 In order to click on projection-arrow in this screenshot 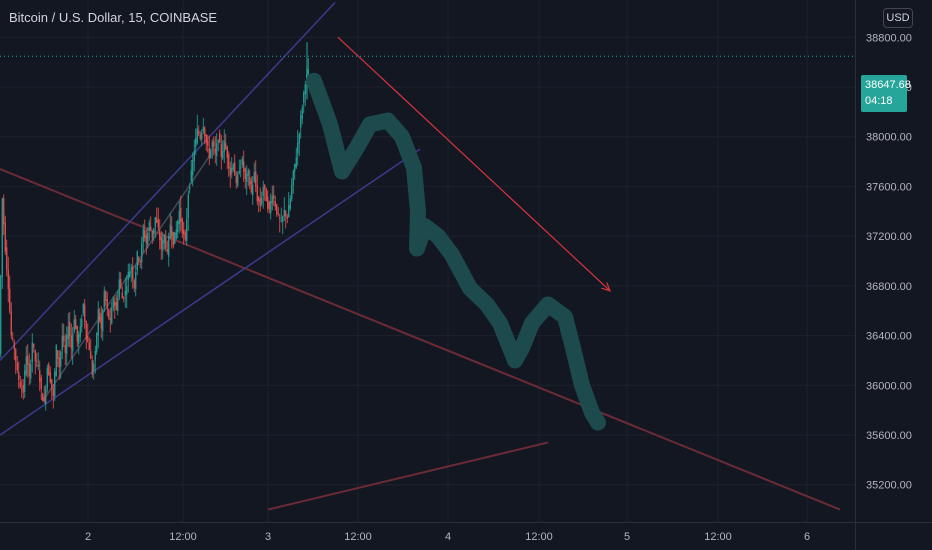, I will do `click(474, 164)`.